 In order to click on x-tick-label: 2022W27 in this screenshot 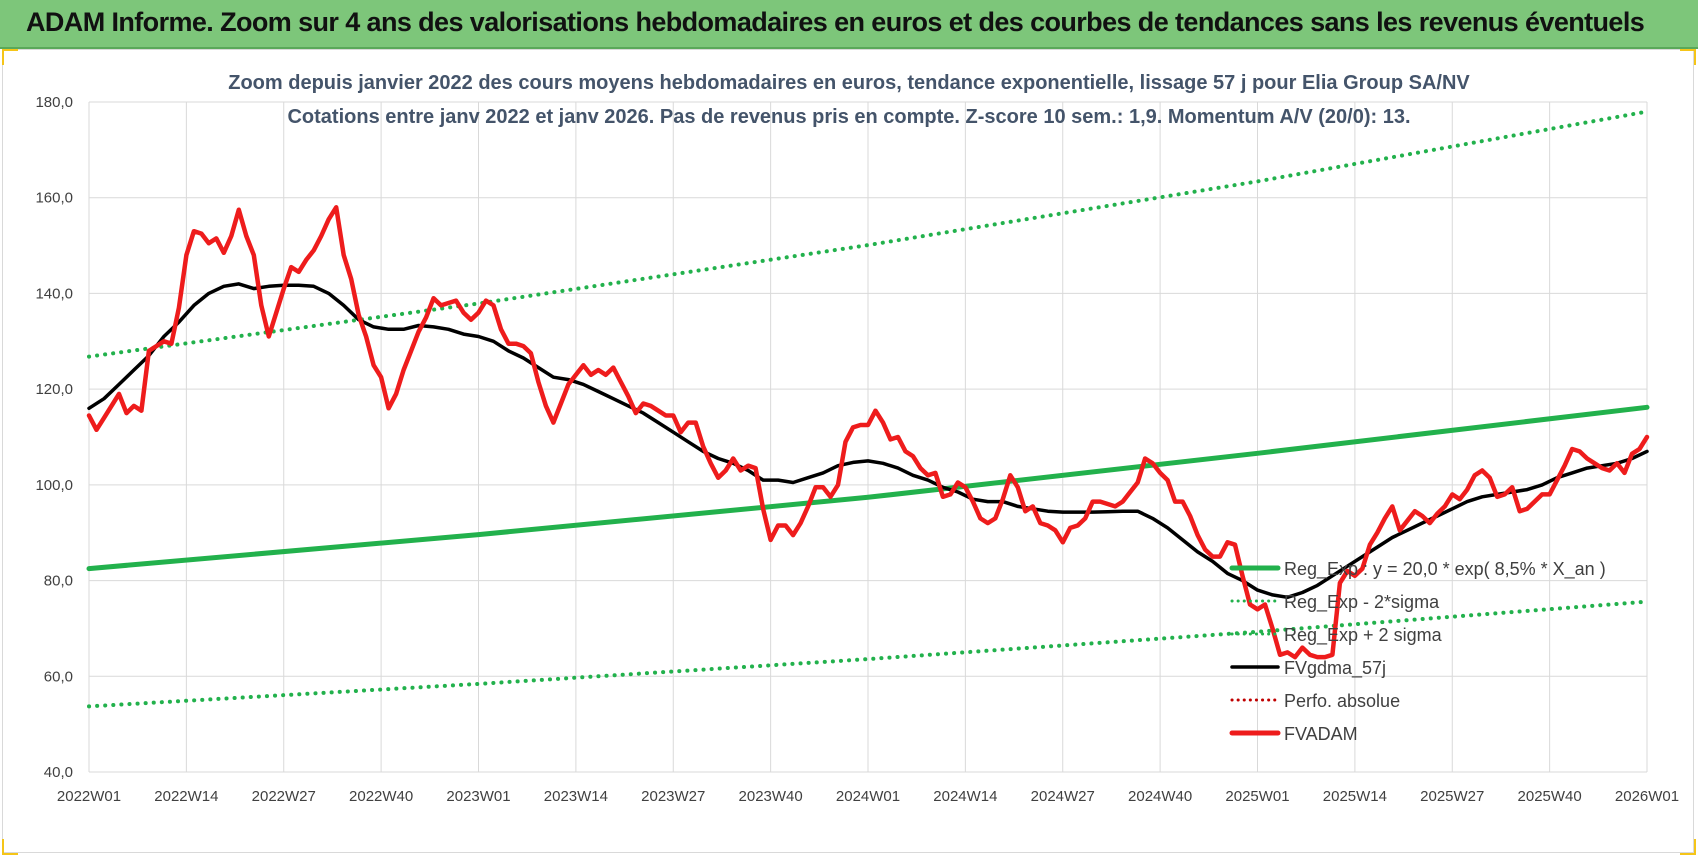, I will do `click(284, 796)`.